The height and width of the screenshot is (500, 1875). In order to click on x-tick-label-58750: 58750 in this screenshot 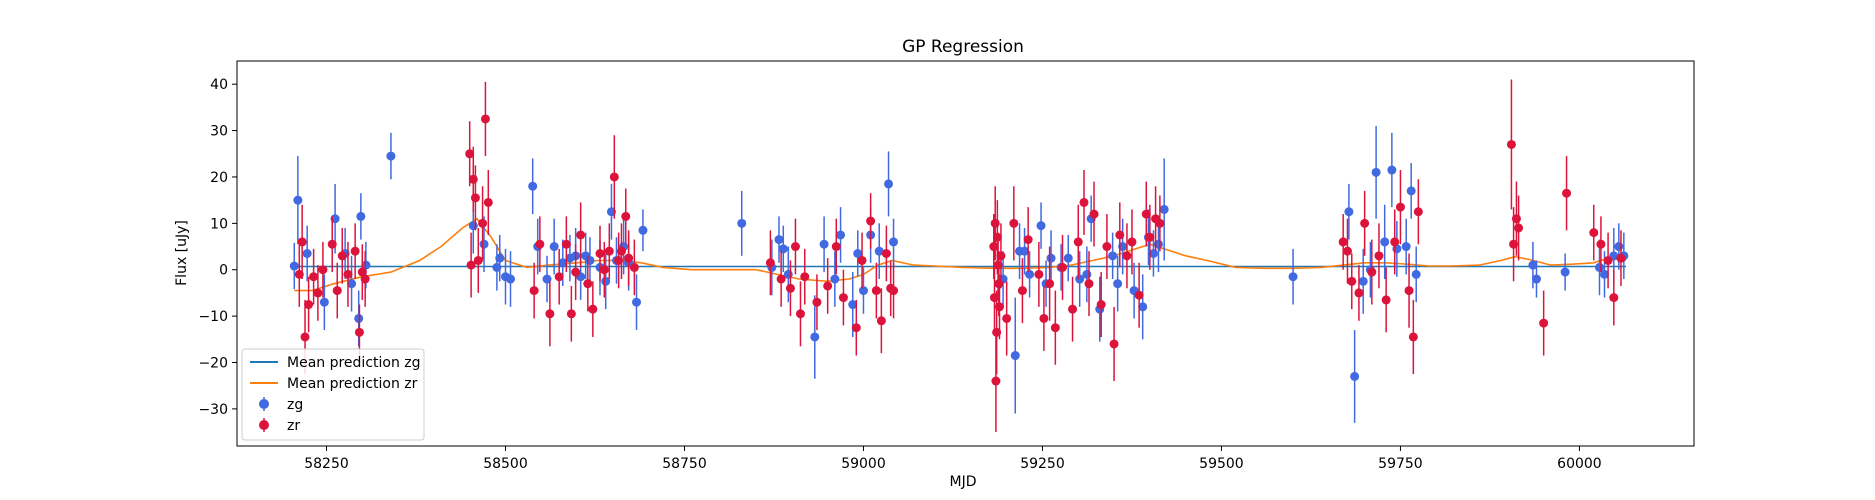, I will do `click(684, 464)`.